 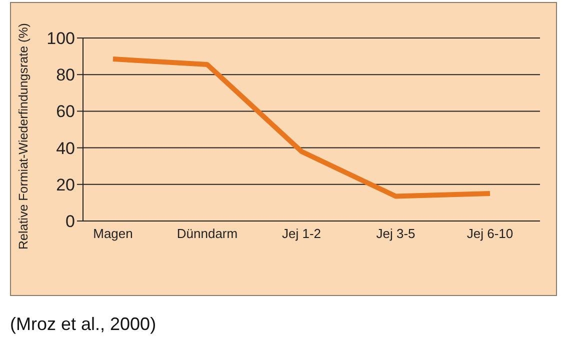 I want to click on text: (Mroz et al., 2000), so click(x=83, y=324).